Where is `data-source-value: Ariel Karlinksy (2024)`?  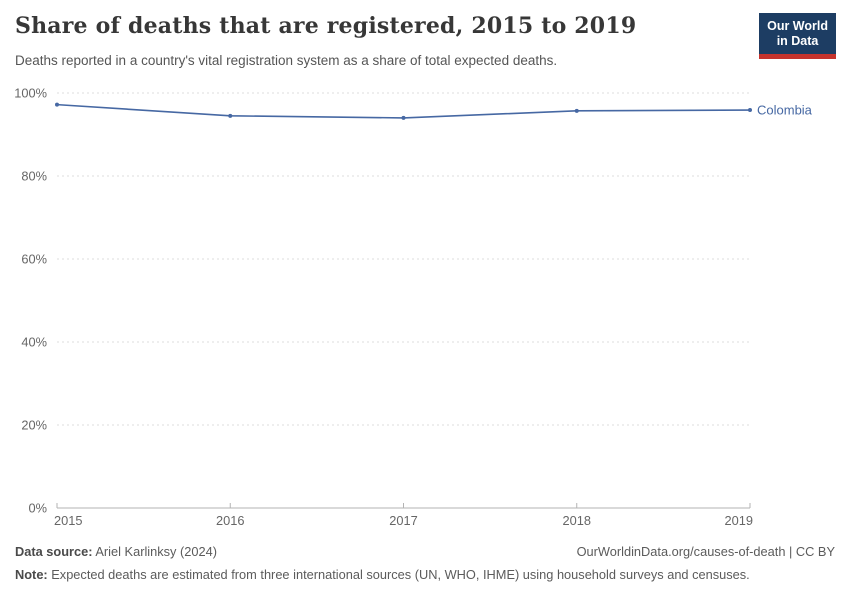
data-source-value: Ariel Karlinksy (2024) is located at coordinates (154, 551).